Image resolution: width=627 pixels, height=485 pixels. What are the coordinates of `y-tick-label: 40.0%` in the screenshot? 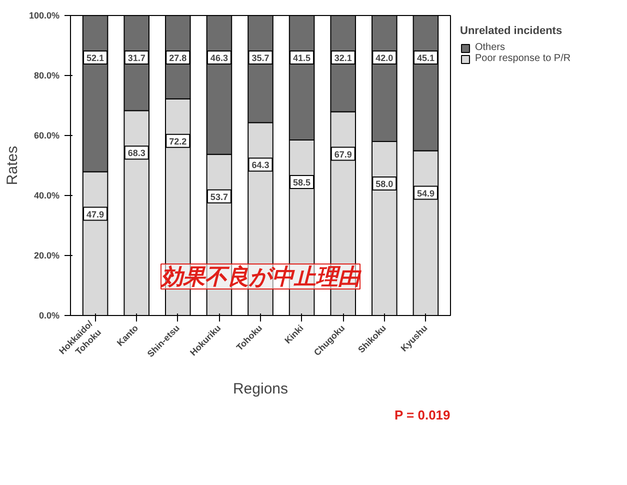 It's located at (47, 195).